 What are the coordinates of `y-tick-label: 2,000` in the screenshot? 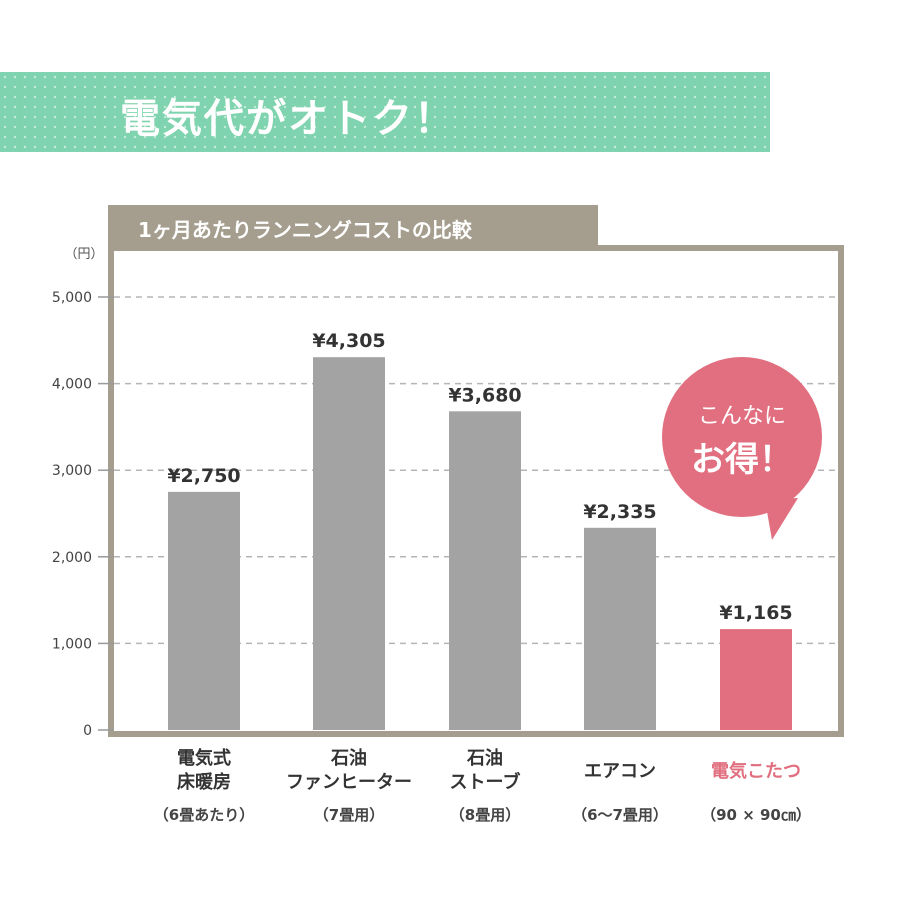 It's located at (72, 558).